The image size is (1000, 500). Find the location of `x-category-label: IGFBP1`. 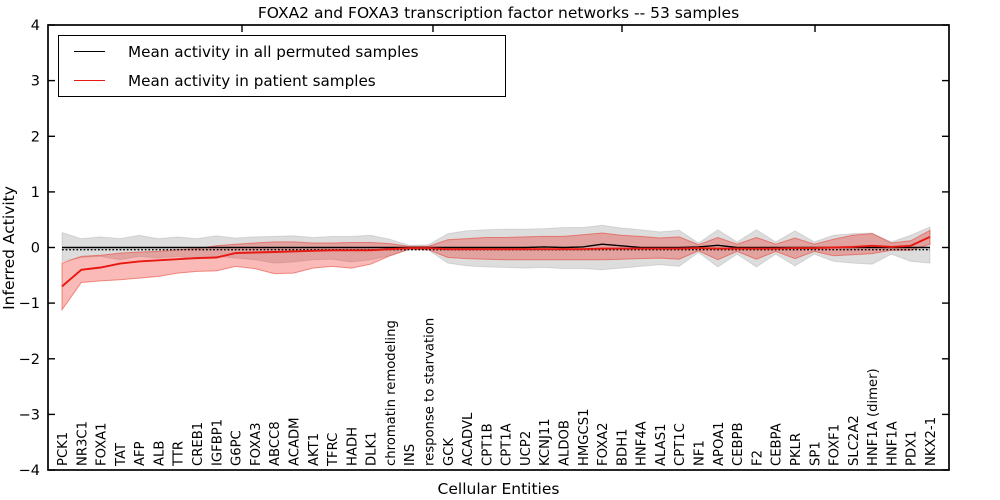

x-category-label: IGFBP1 is located at coordinates (217, 442).